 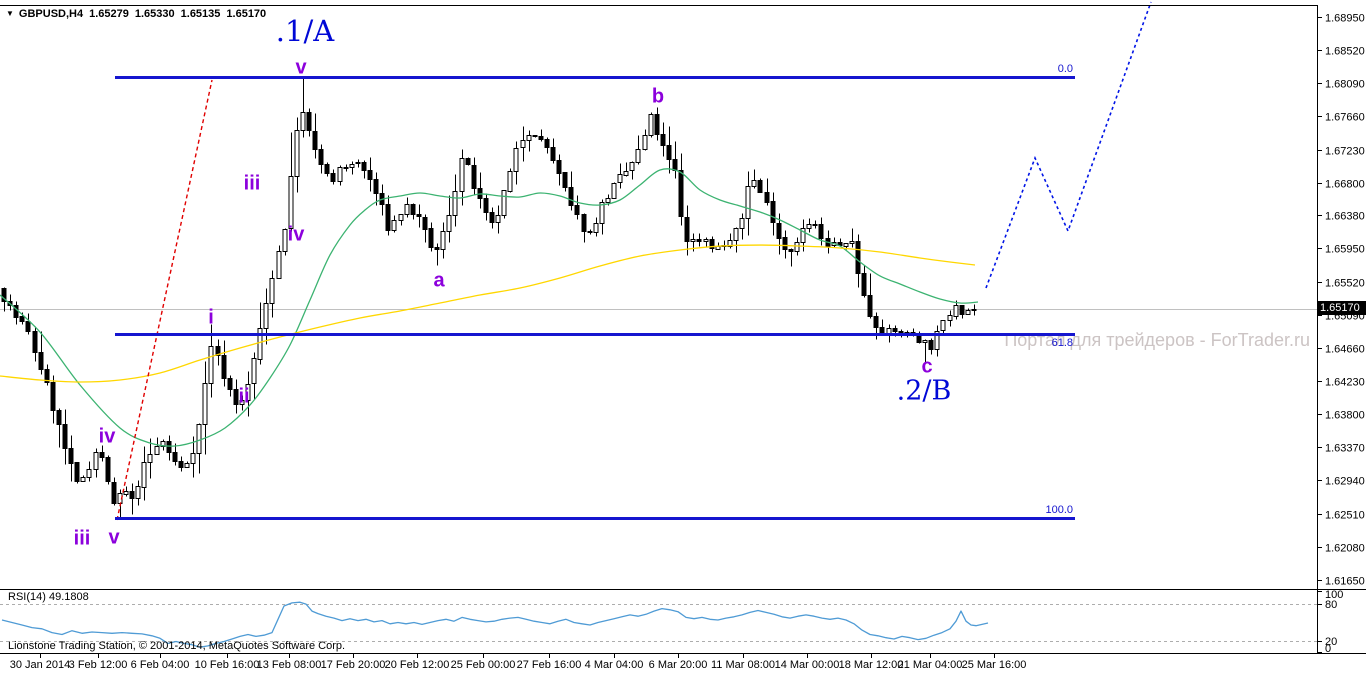 I want to click on symbol-label: GBPUSD,H4, so click(x=51, y=14).